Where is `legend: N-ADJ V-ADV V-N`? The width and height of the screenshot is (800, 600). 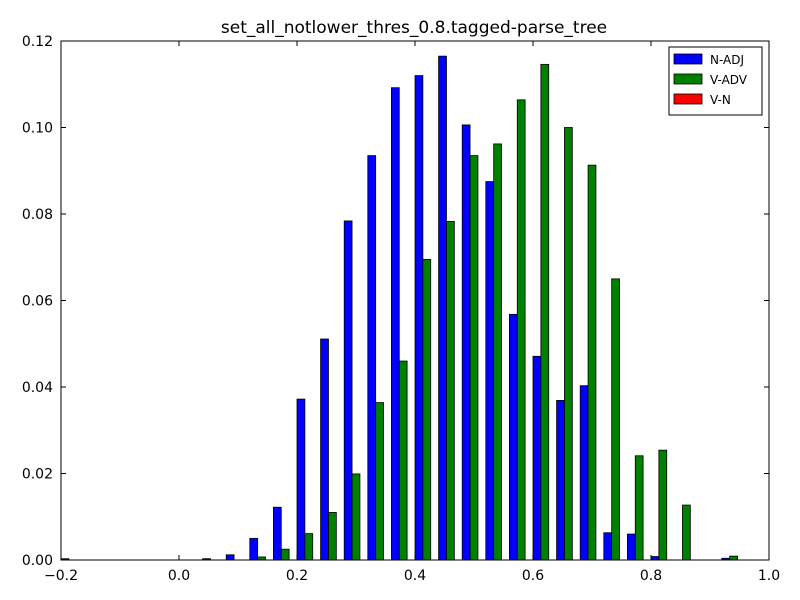 legend: N-ADJ V-ADV V-N is located at coordinates (715, 81).